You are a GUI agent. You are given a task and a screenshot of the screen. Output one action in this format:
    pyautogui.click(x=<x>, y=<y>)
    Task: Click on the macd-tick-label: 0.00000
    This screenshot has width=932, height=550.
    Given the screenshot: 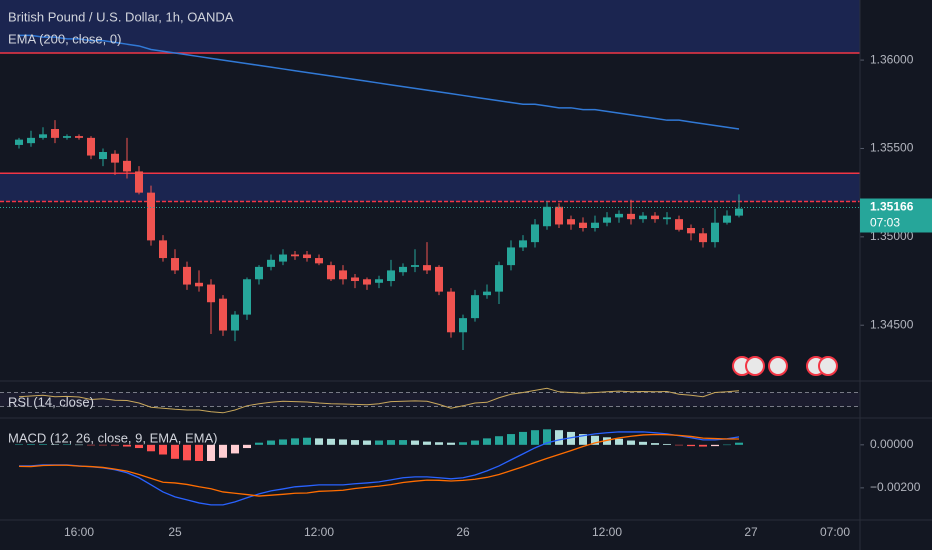 What is the action you would take?
    pyautogui.click(x=892, y=444)
    